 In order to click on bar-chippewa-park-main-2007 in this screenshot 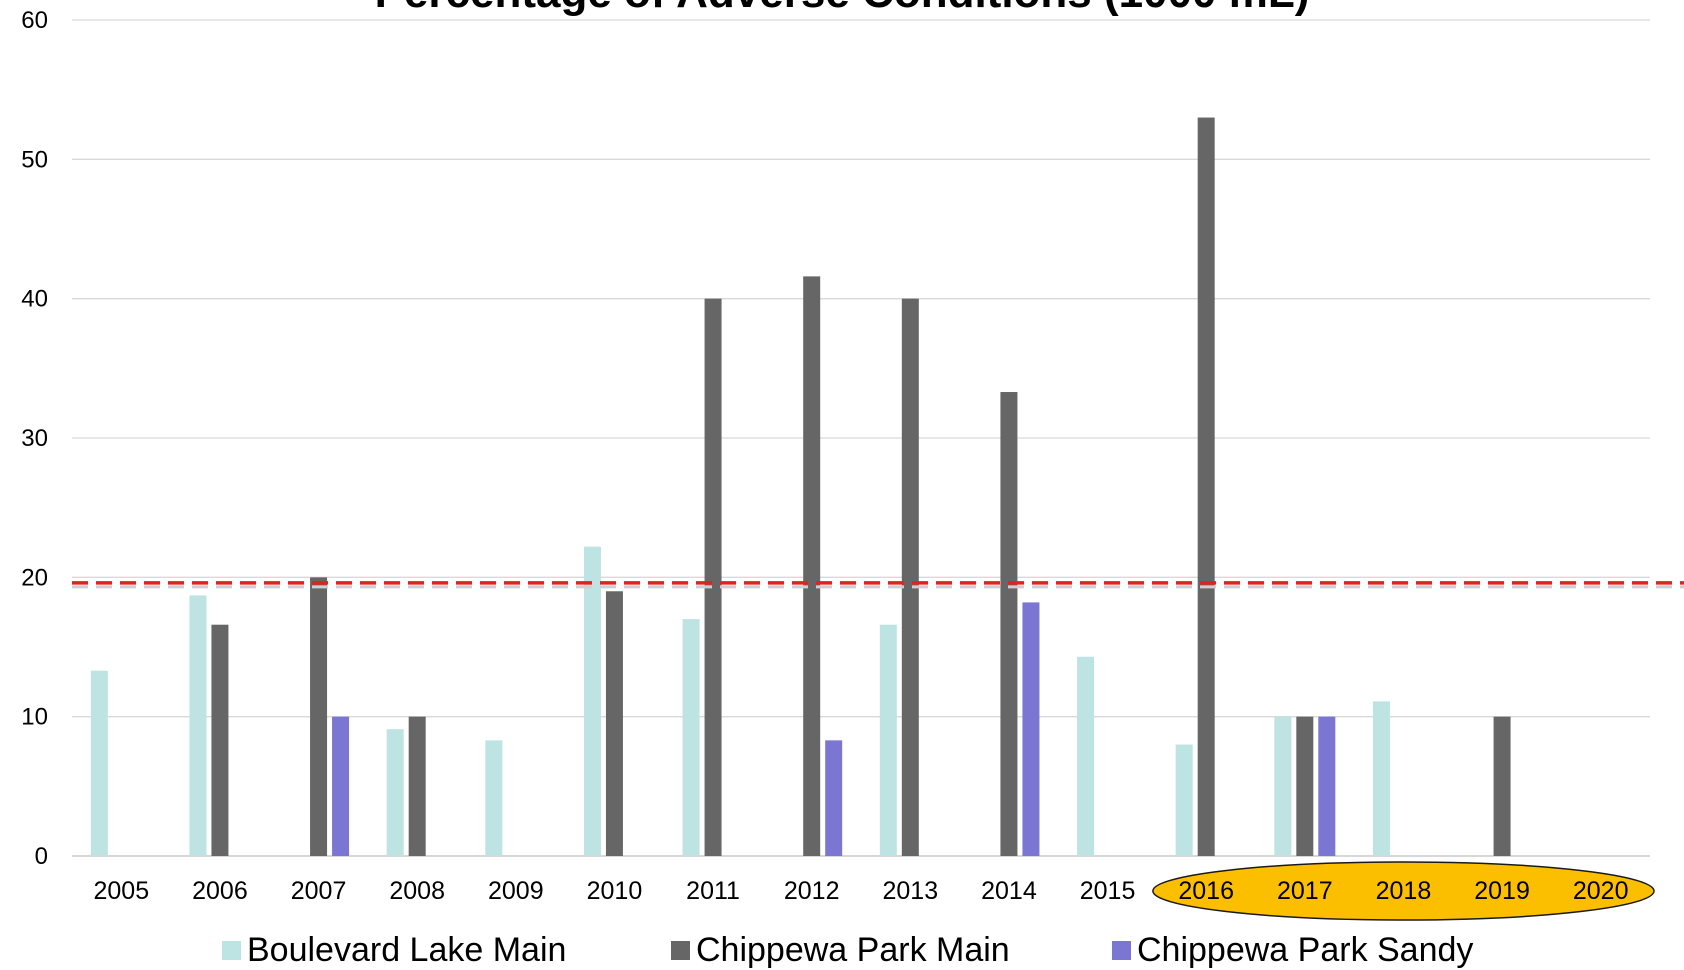, I will do `click(319, 716)`.